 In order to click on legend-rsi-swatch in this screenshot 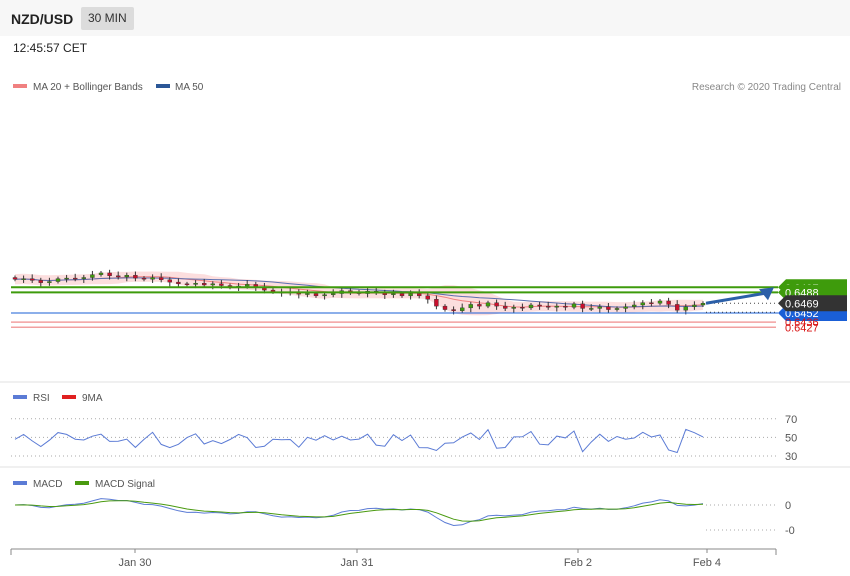, I will do `click(20, 397)`.